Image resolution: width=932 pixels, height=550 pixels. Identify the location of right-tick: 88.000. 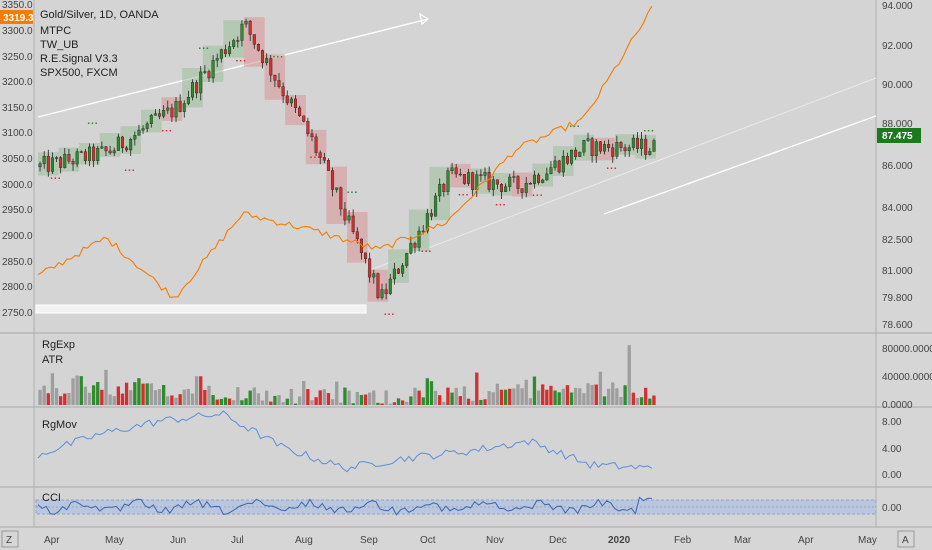
(897, 124).